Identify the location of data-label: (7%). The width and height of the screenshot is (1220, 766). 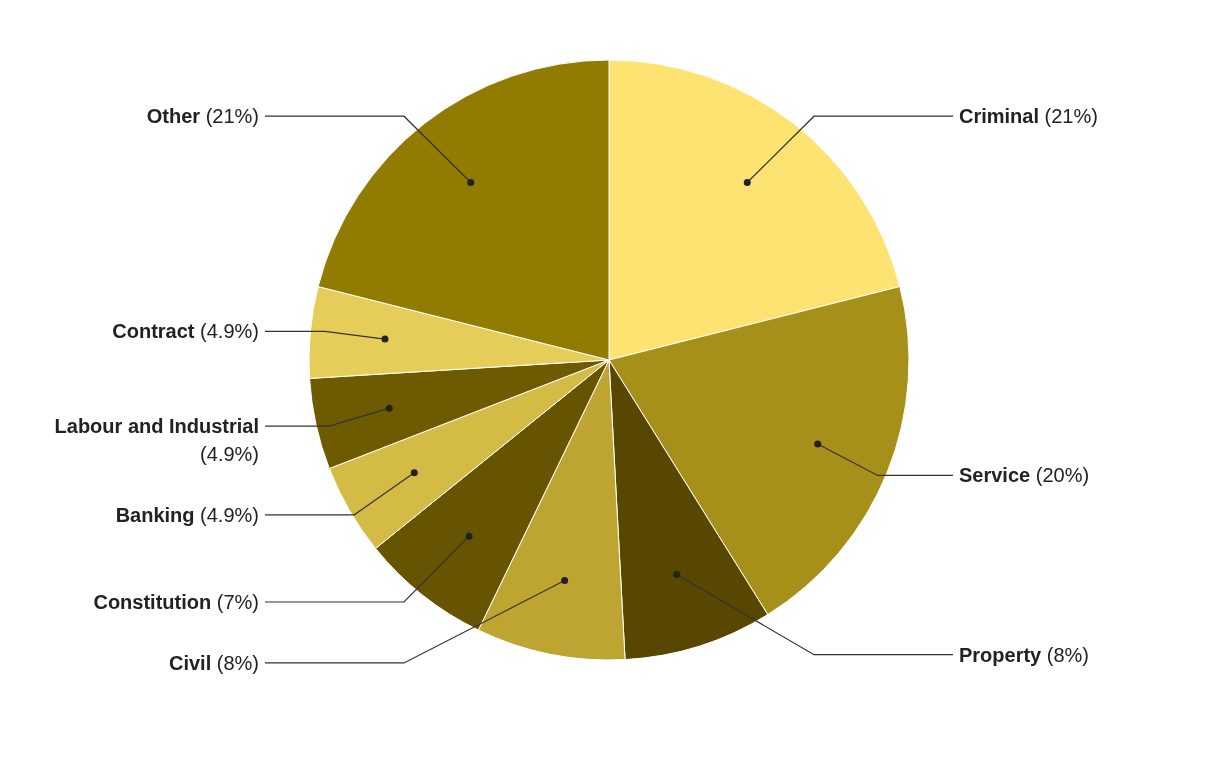
(235, 601).